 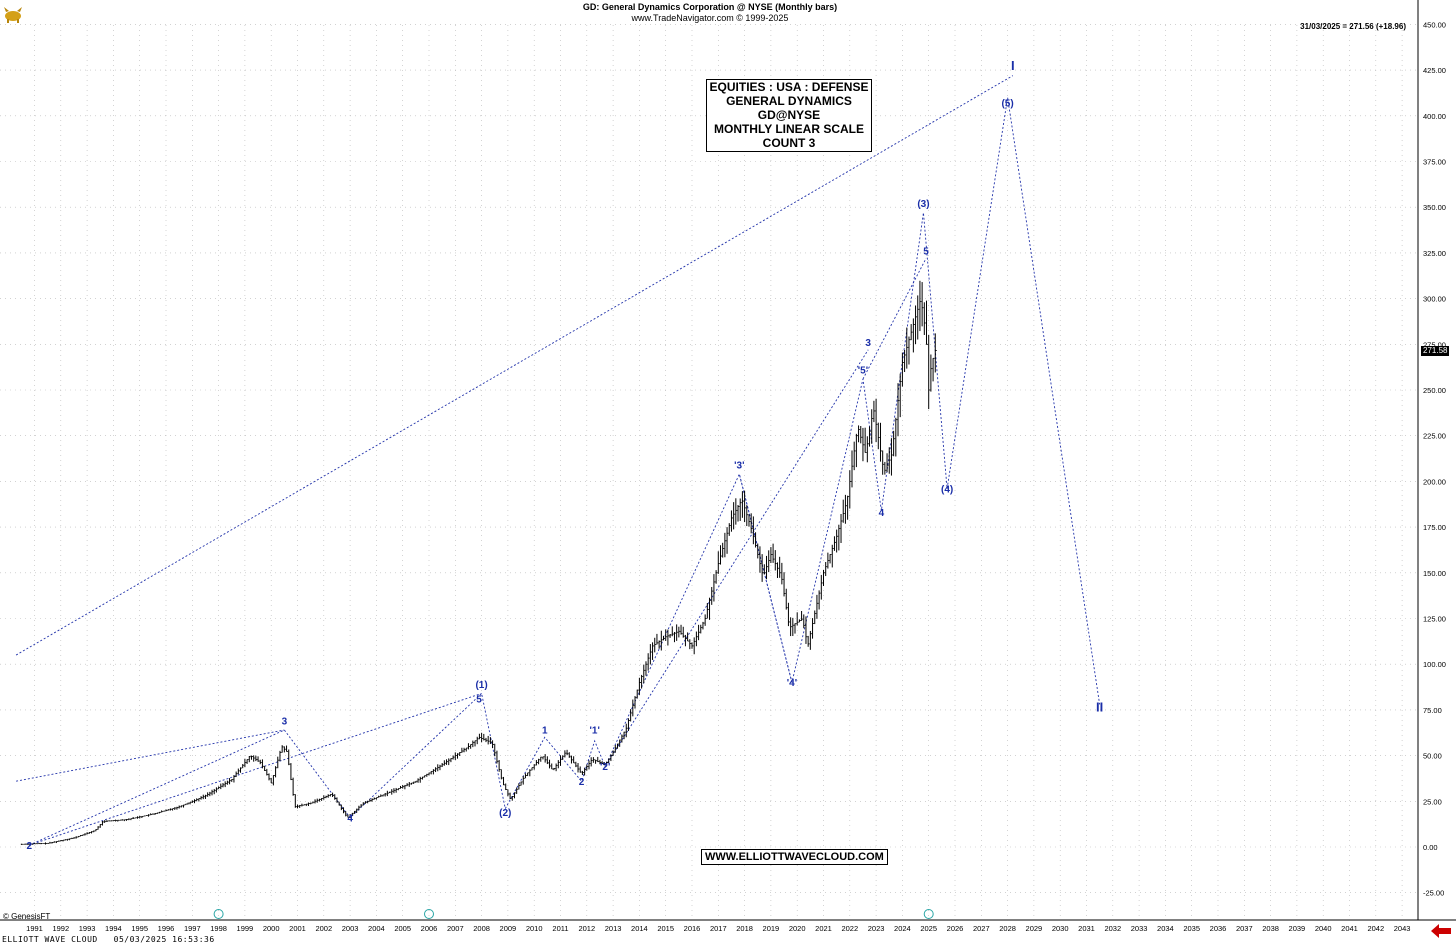 What do you see at coordinates (613, 928) in the screenshot?
I see `x-tick-label: 2013` at bounding box center [613, 928].